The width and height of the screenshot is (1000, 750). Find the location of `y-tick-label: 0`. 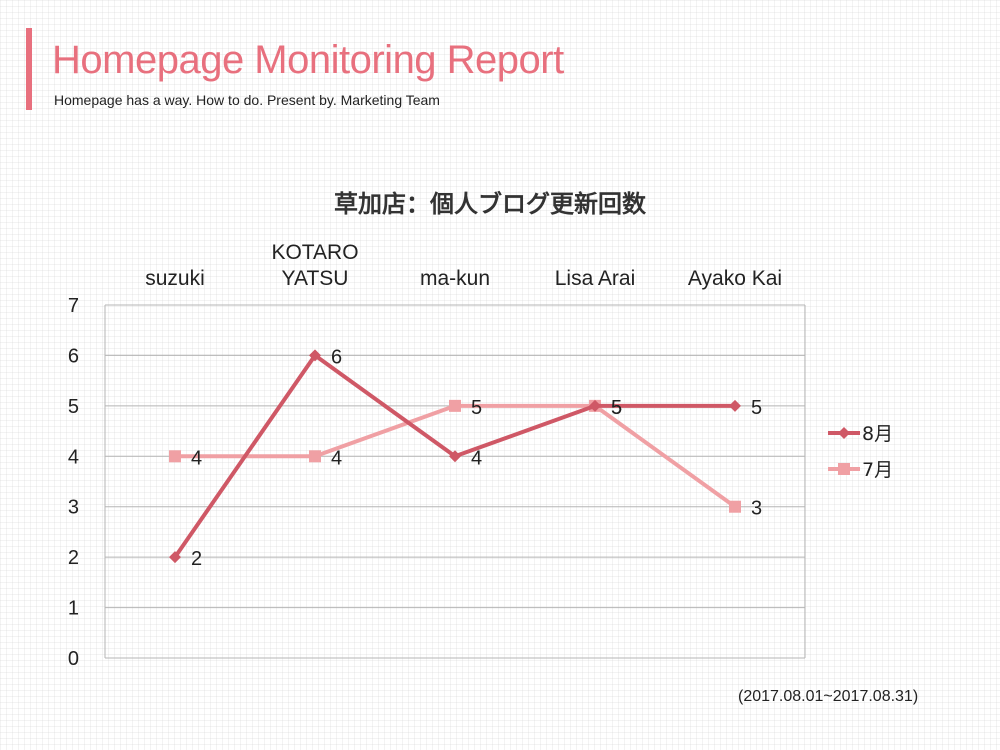

y-tick-label: 0 is located at coordinates (73, 659).